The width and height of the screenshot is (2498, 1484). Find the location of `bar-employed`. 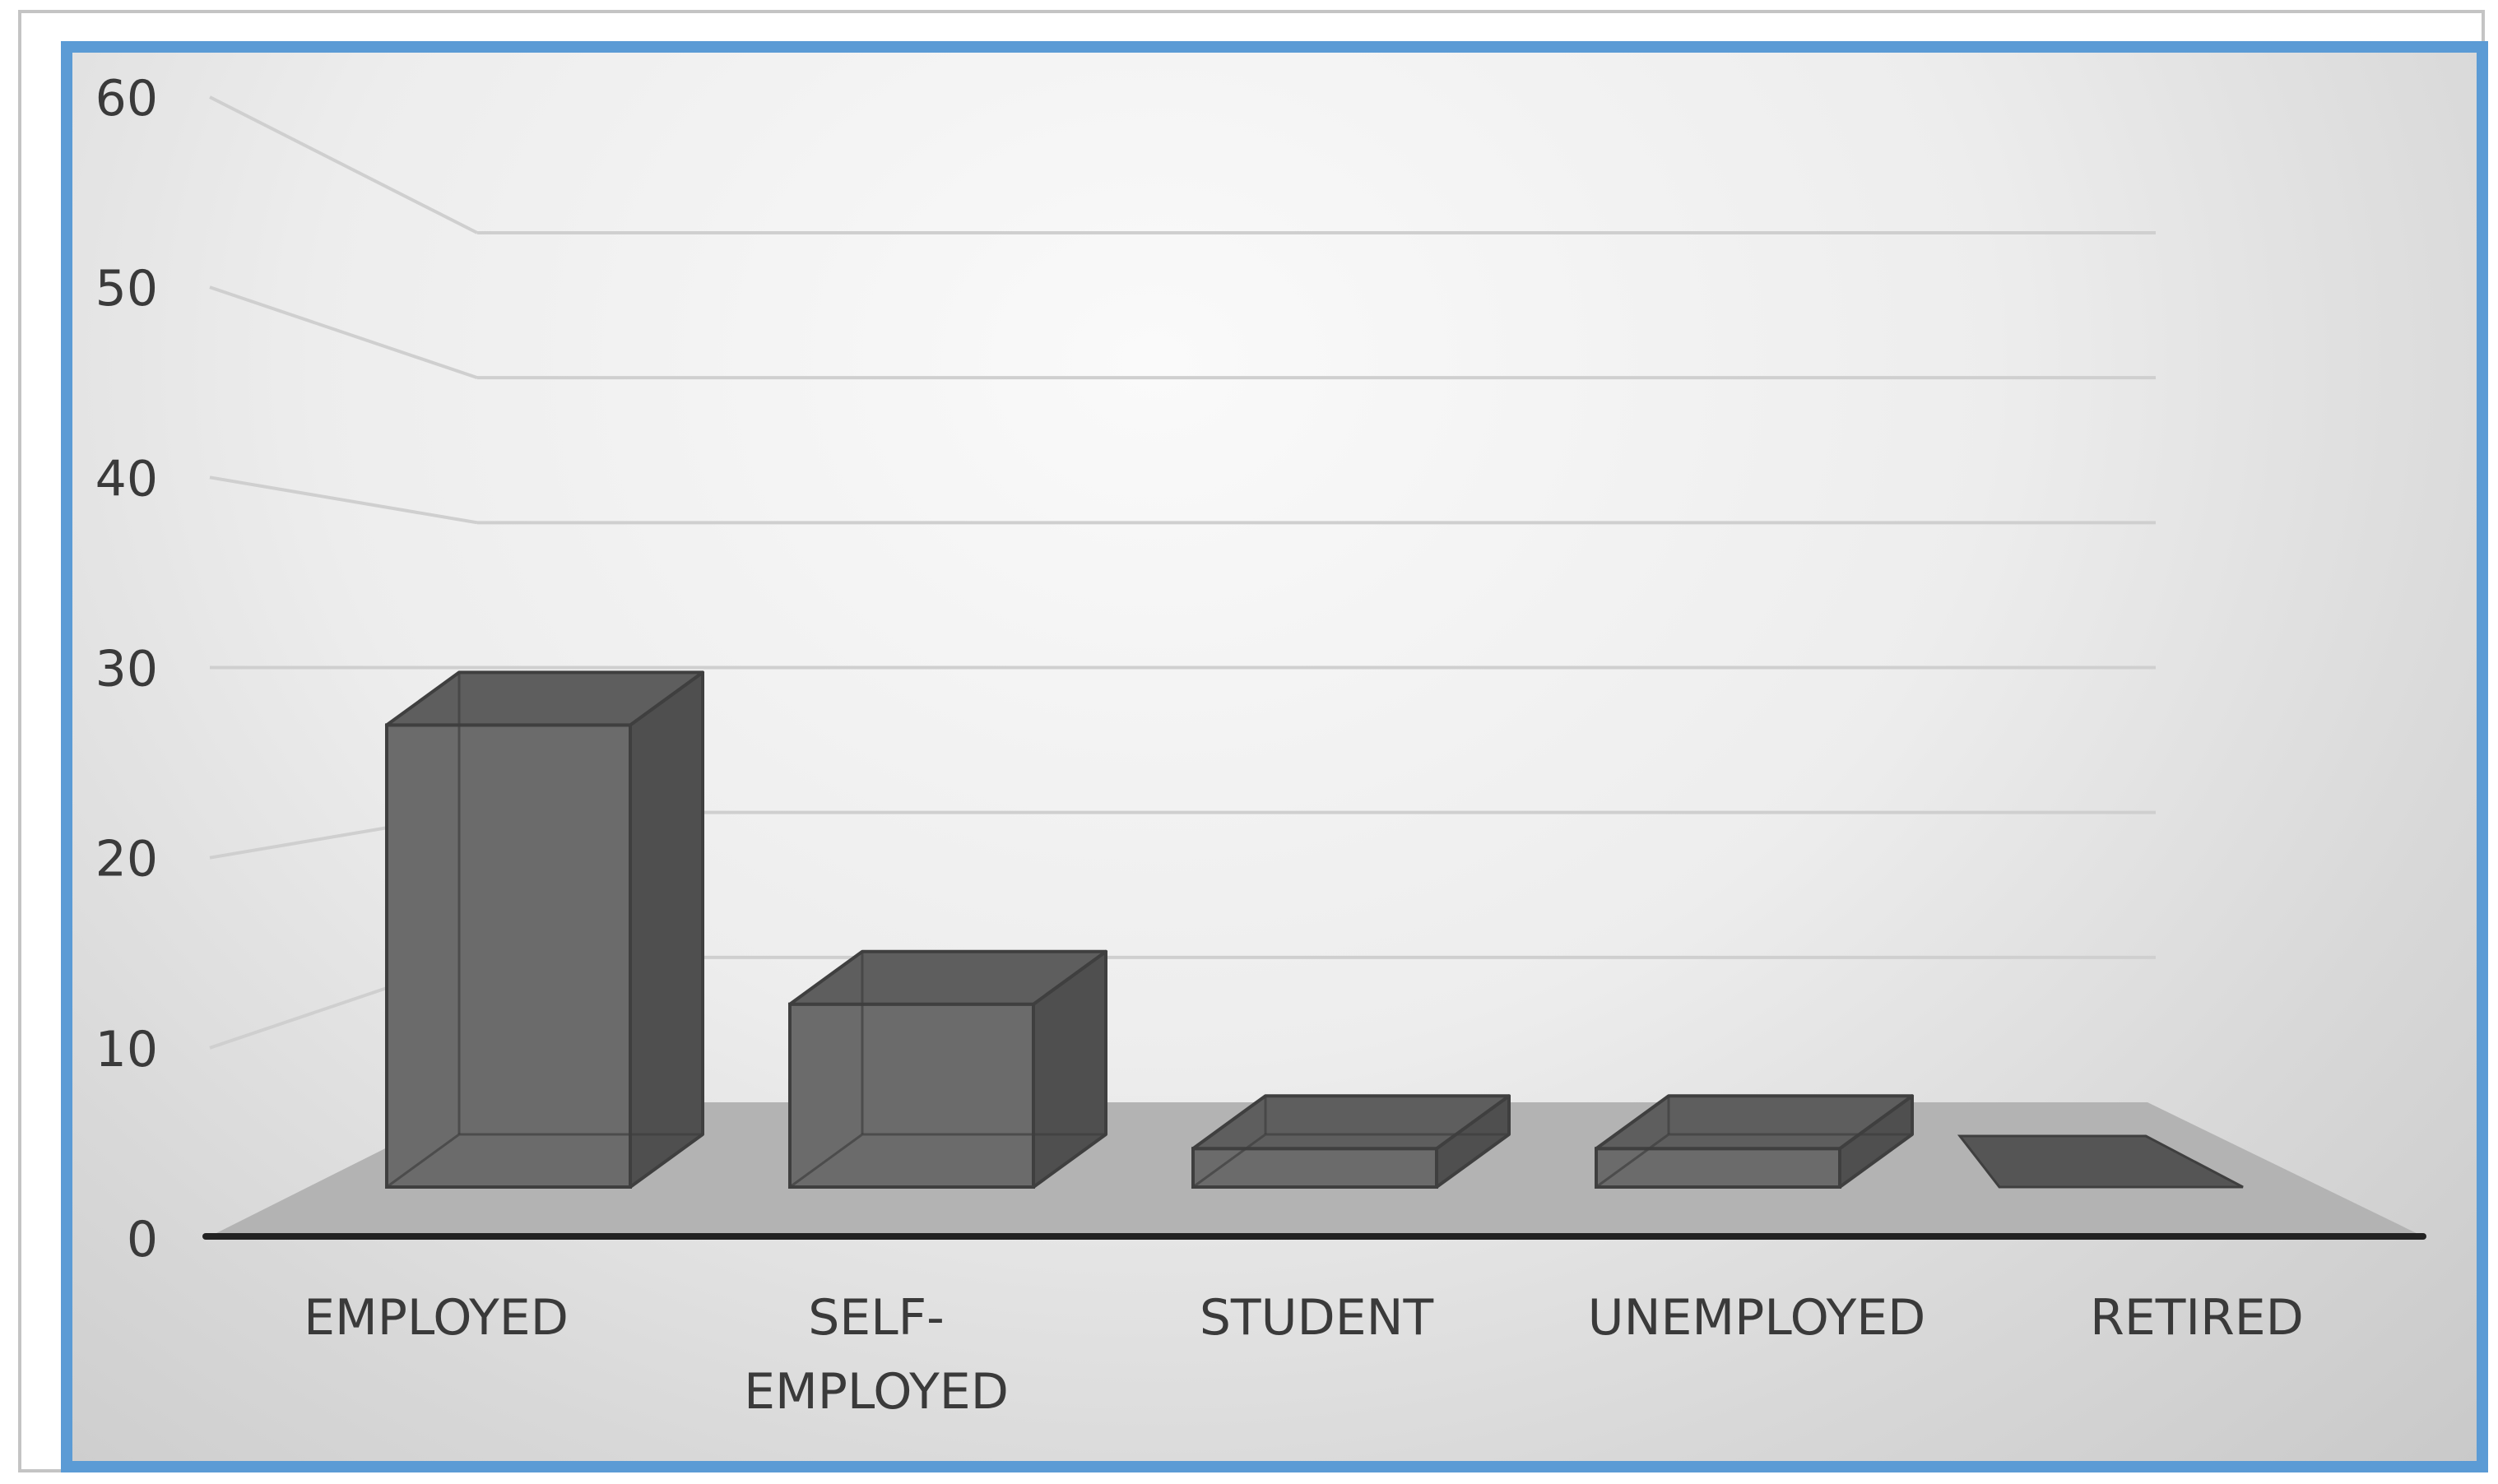

bar-employed is located at coordinates (544, 930).